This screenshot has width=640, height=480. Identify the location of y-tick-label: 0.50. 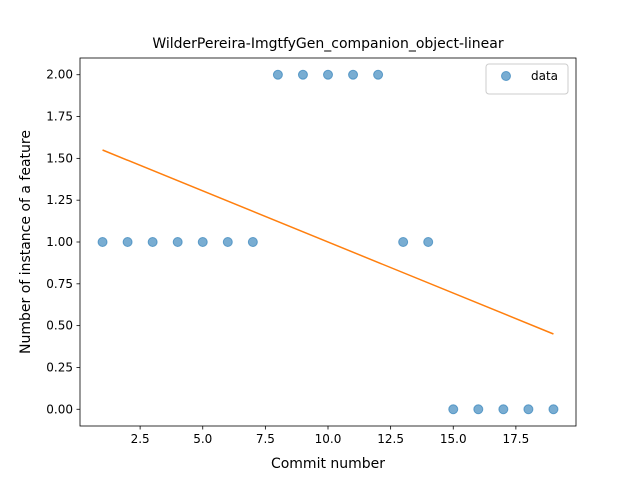
(59, 326).